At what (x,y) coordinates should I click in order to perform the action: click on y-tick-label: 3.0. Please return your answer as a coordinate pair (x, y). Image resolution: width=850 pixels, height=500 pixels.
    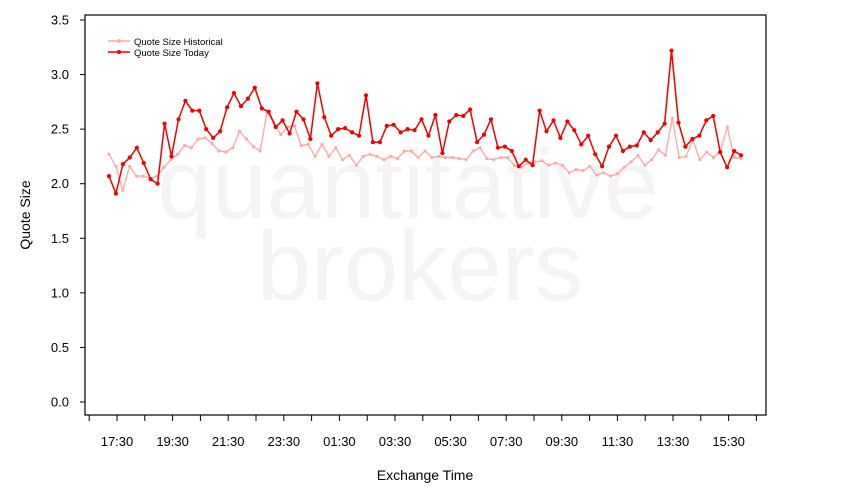
    Looking at the image, I should click on (60, 74).